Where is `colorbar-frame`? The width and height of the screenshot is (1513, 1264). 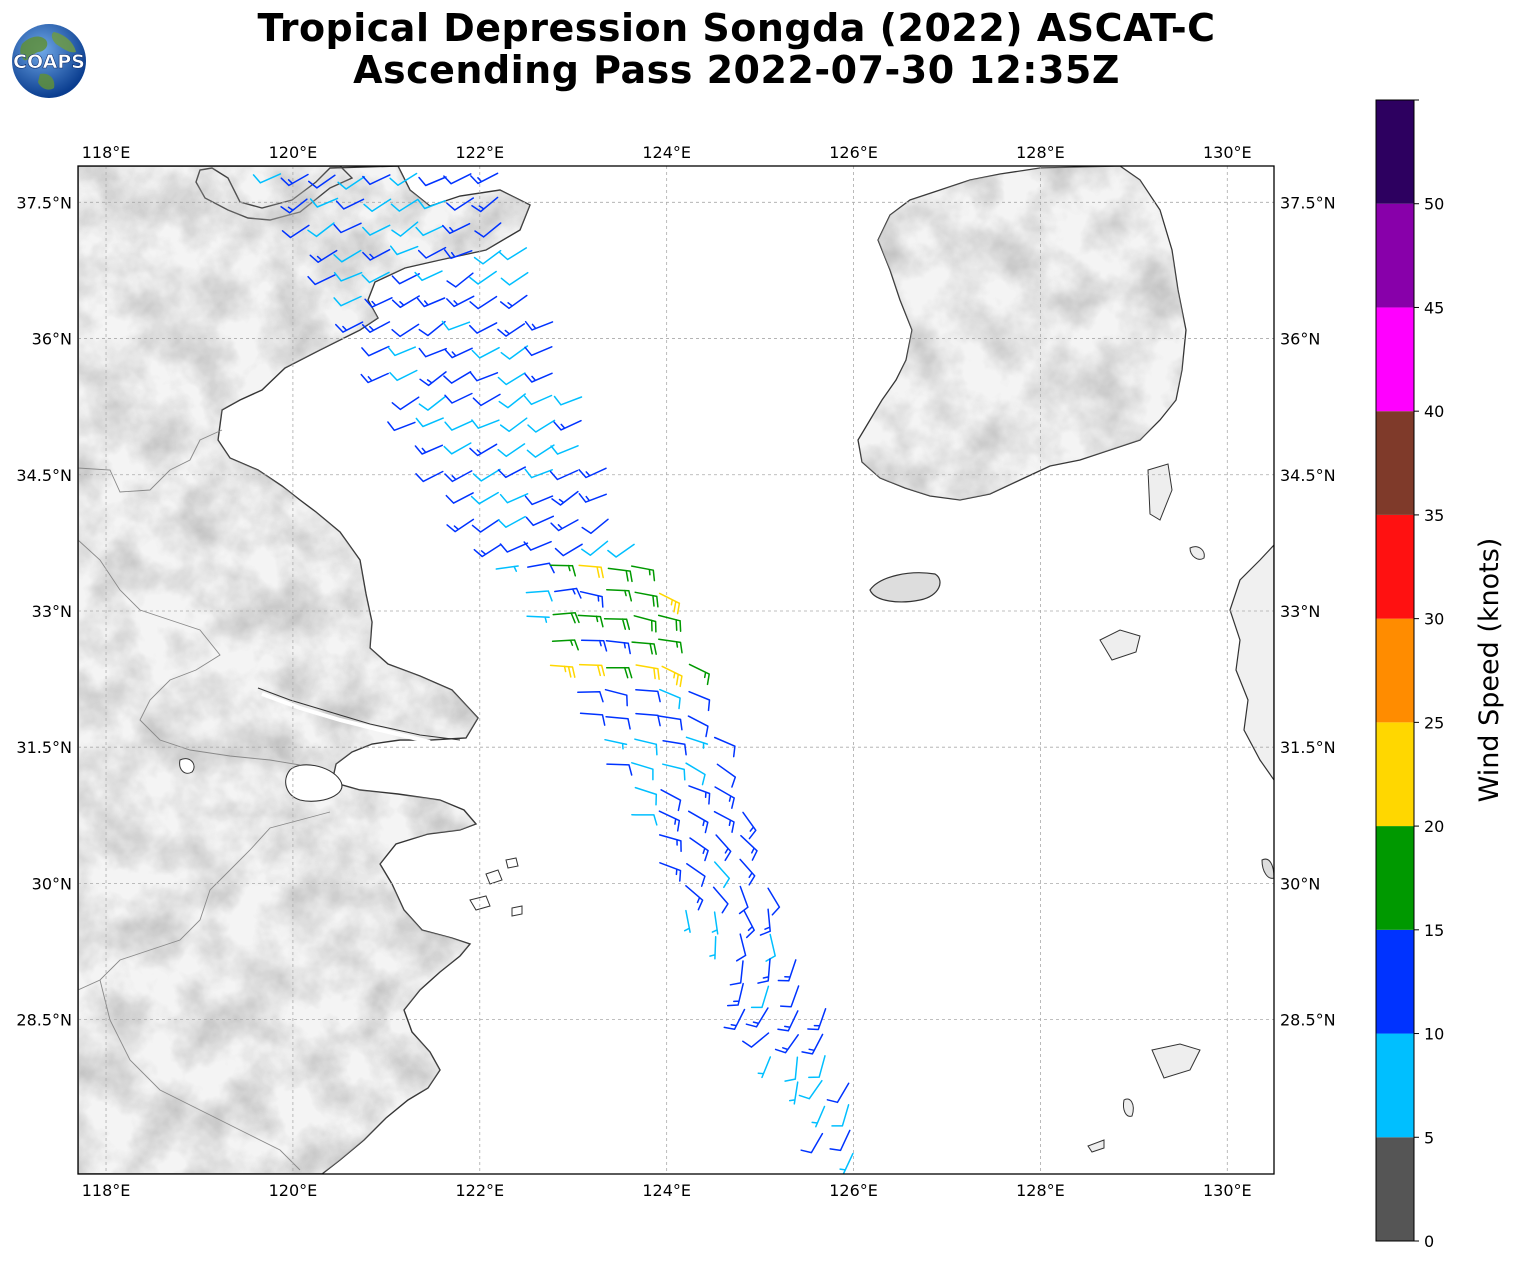 colorbar-frame is located at coordinates (1395, 670).